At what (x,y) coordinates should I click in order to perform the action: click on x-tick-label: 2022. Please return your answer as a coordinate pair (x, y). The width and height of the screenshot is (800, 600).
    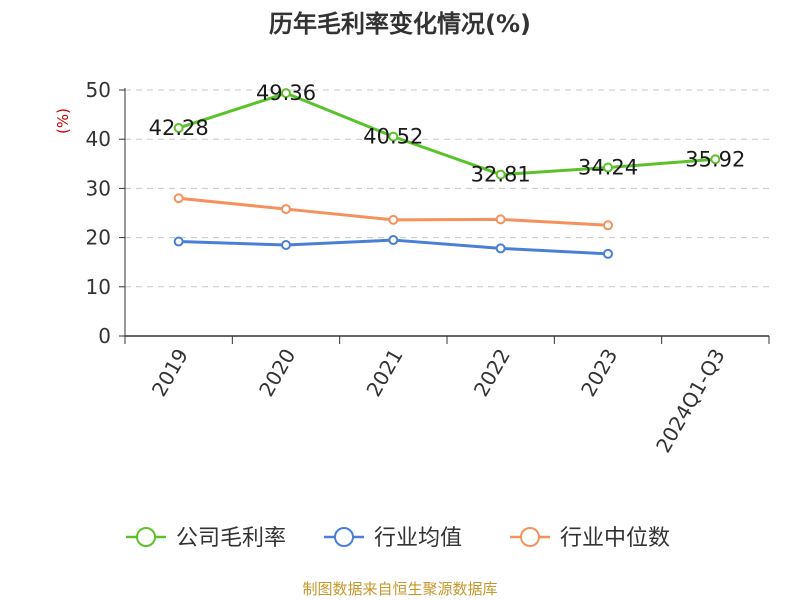
    Looking at the image, I should click on (492, 372).